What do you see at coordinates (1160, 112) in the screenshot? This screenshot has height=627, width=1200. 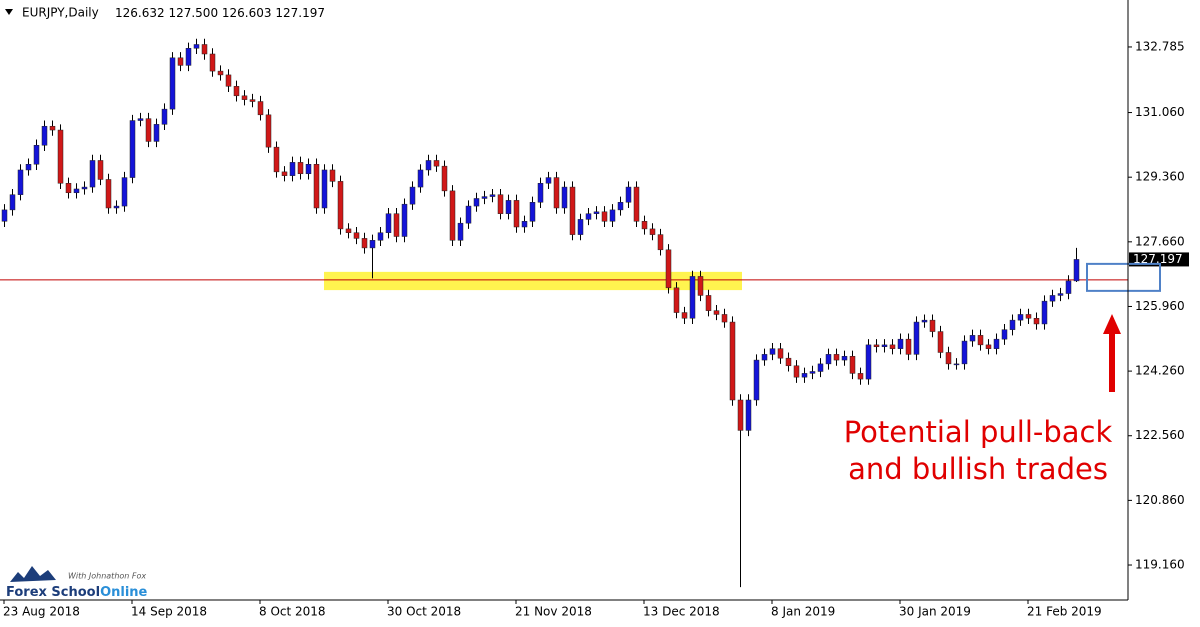 I see `y-tick-label: 131.060` at bounding box center [1160, 112].